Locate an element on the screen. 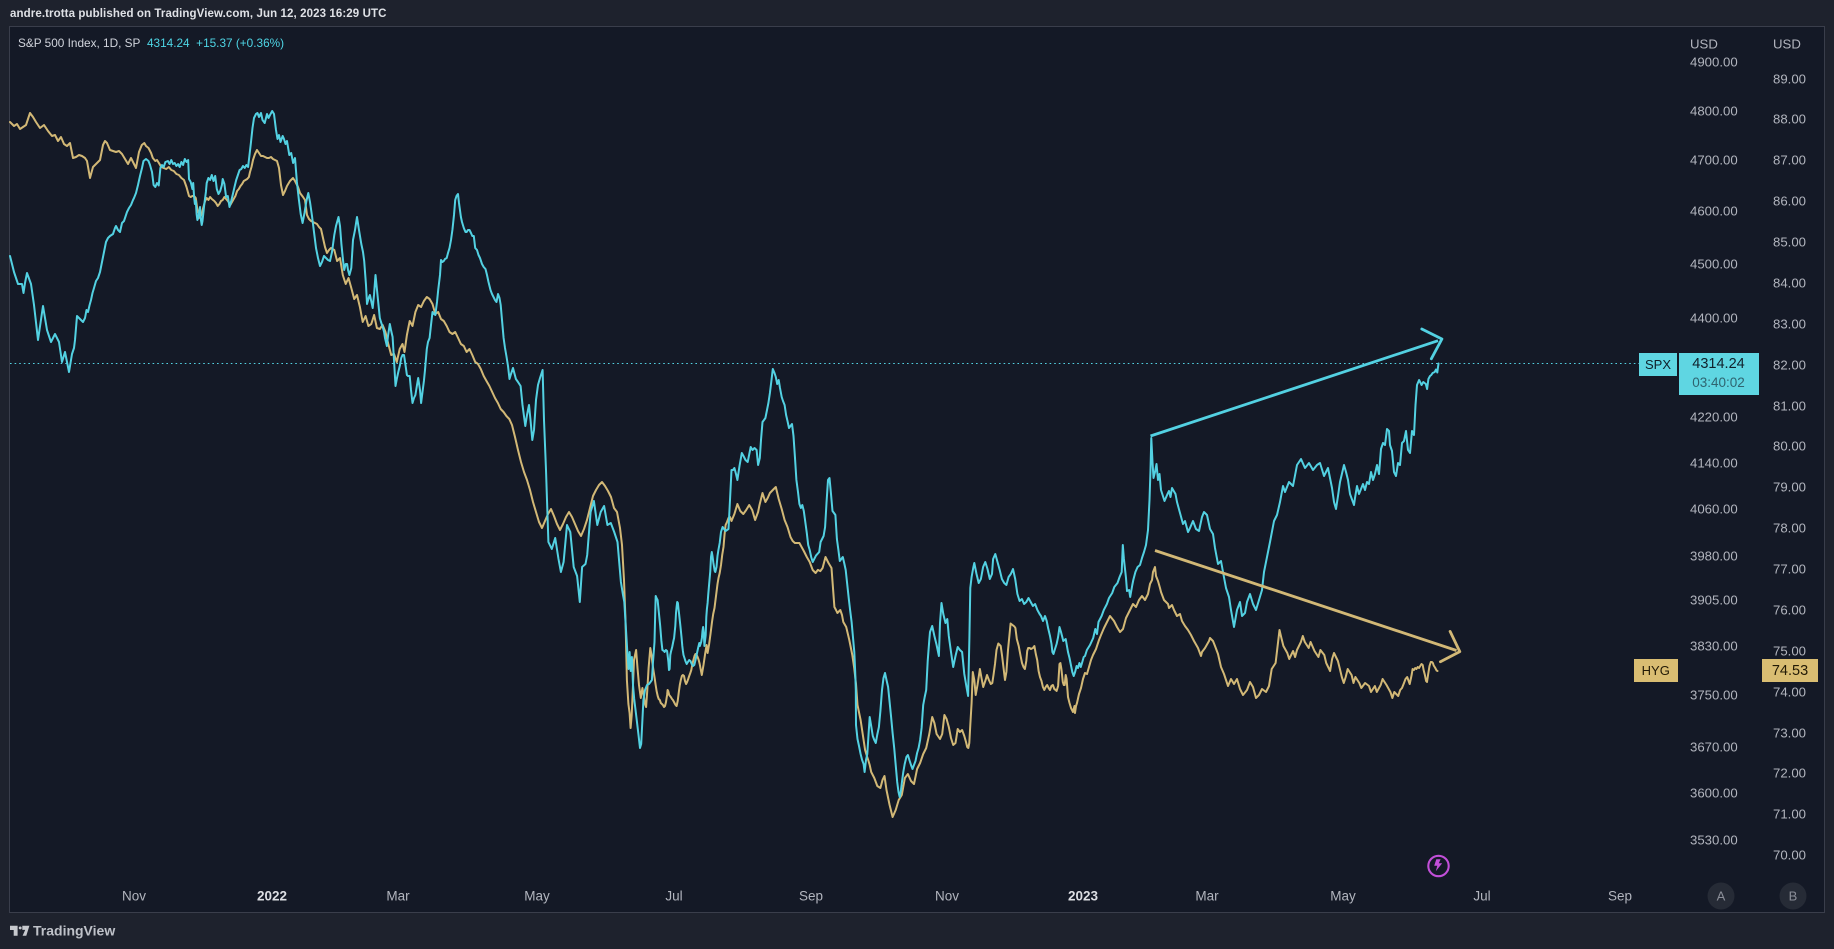 Image resolution: width=1834 pixels, height=949 pixels. svg-text: B is located at coordinates (1793, 896).